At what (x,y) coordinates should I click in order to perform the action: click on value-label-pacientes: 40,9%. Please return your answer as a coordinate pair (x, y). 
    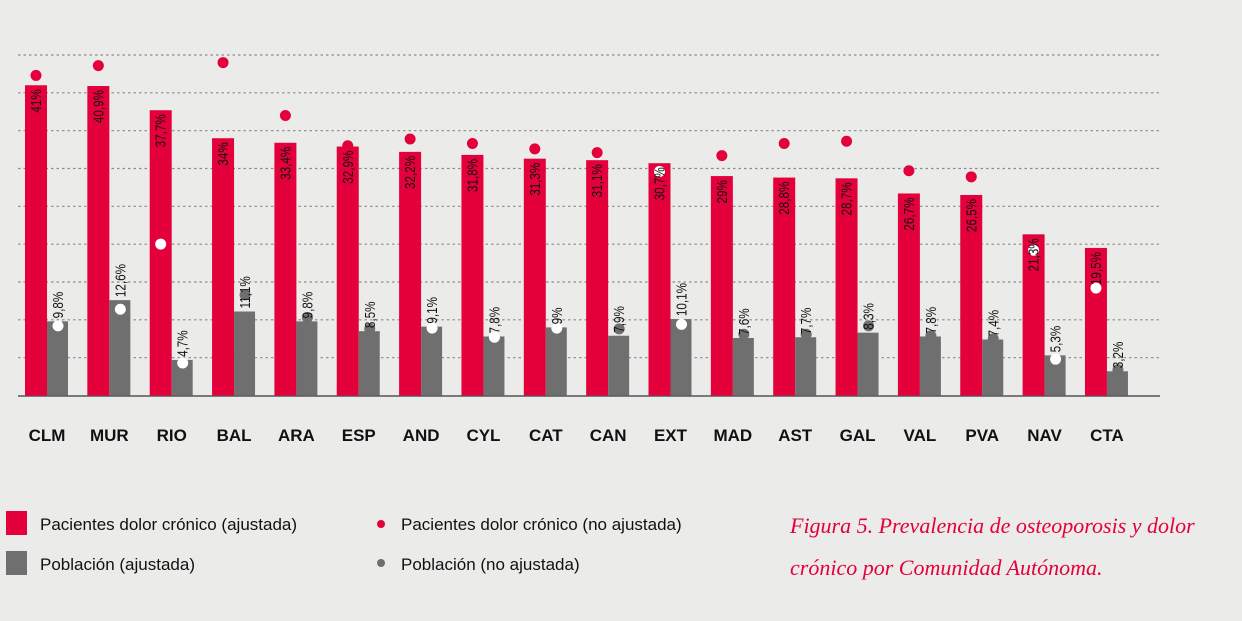
    Looking at the image, I should click on (98, 106).